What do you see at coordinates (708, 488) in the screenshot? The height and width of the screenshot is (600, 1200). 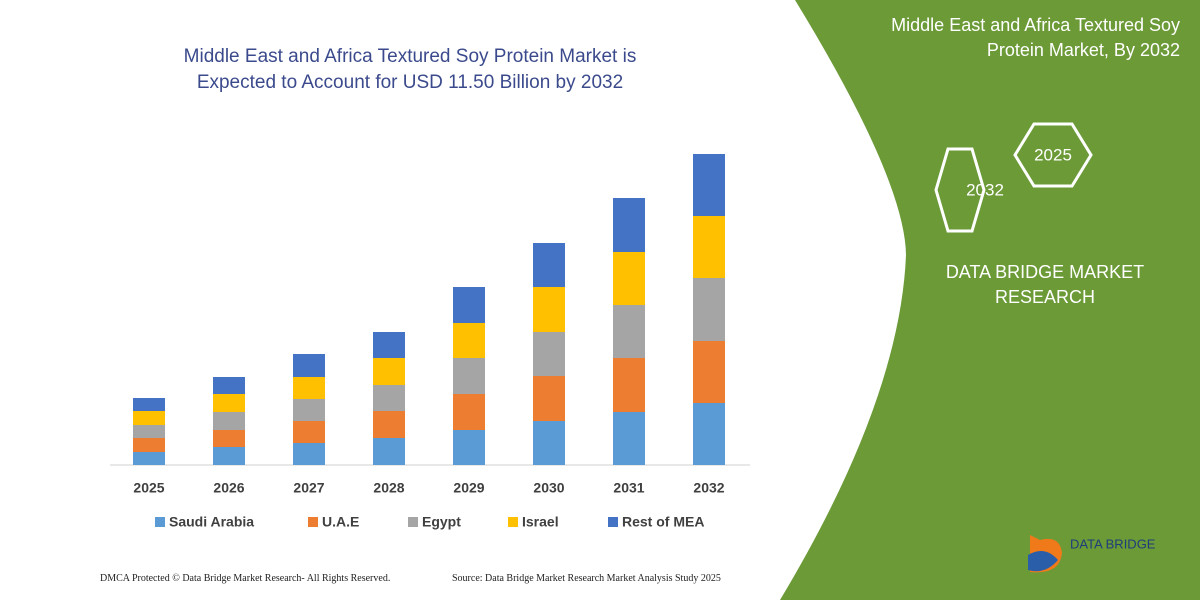 I see `x-tick-label: 2032` at bounding box center [708, 488].